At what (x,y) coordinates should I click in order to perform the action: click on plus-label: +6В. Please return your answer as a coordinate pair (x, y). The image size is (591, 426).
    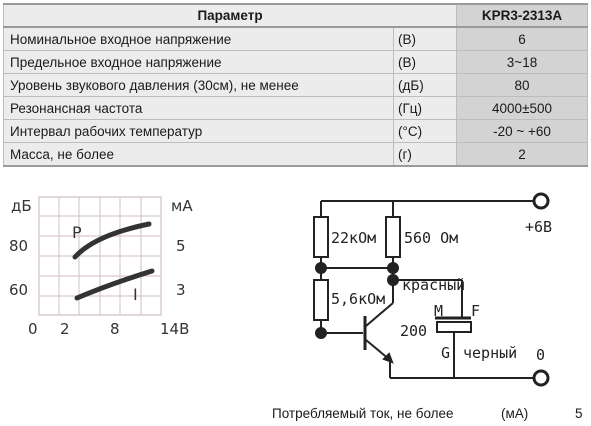
    Looking at the image, I should click on (538, 227).